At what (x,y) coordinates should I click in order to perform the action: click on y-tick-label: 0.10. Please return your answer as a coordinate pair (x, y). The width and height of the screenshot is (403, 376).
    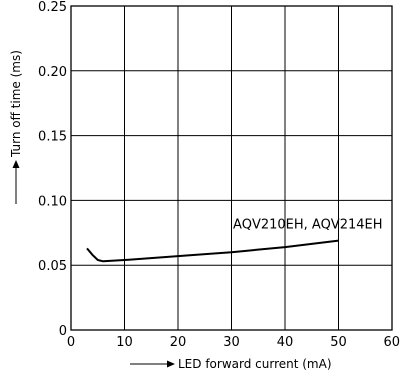
    Looking at the image, I should click on (52, 201).